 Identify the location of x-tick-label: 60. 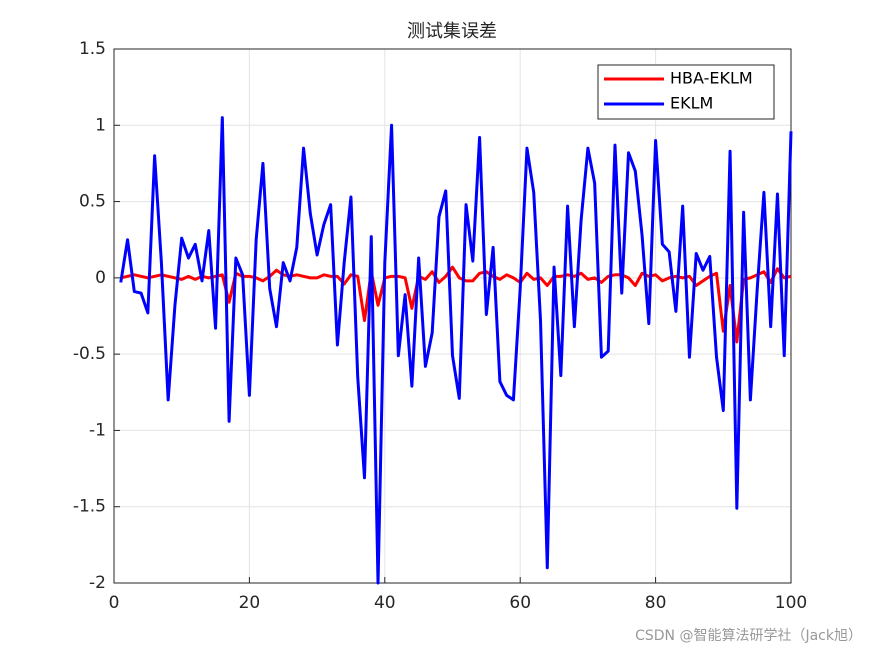
(520, 603).